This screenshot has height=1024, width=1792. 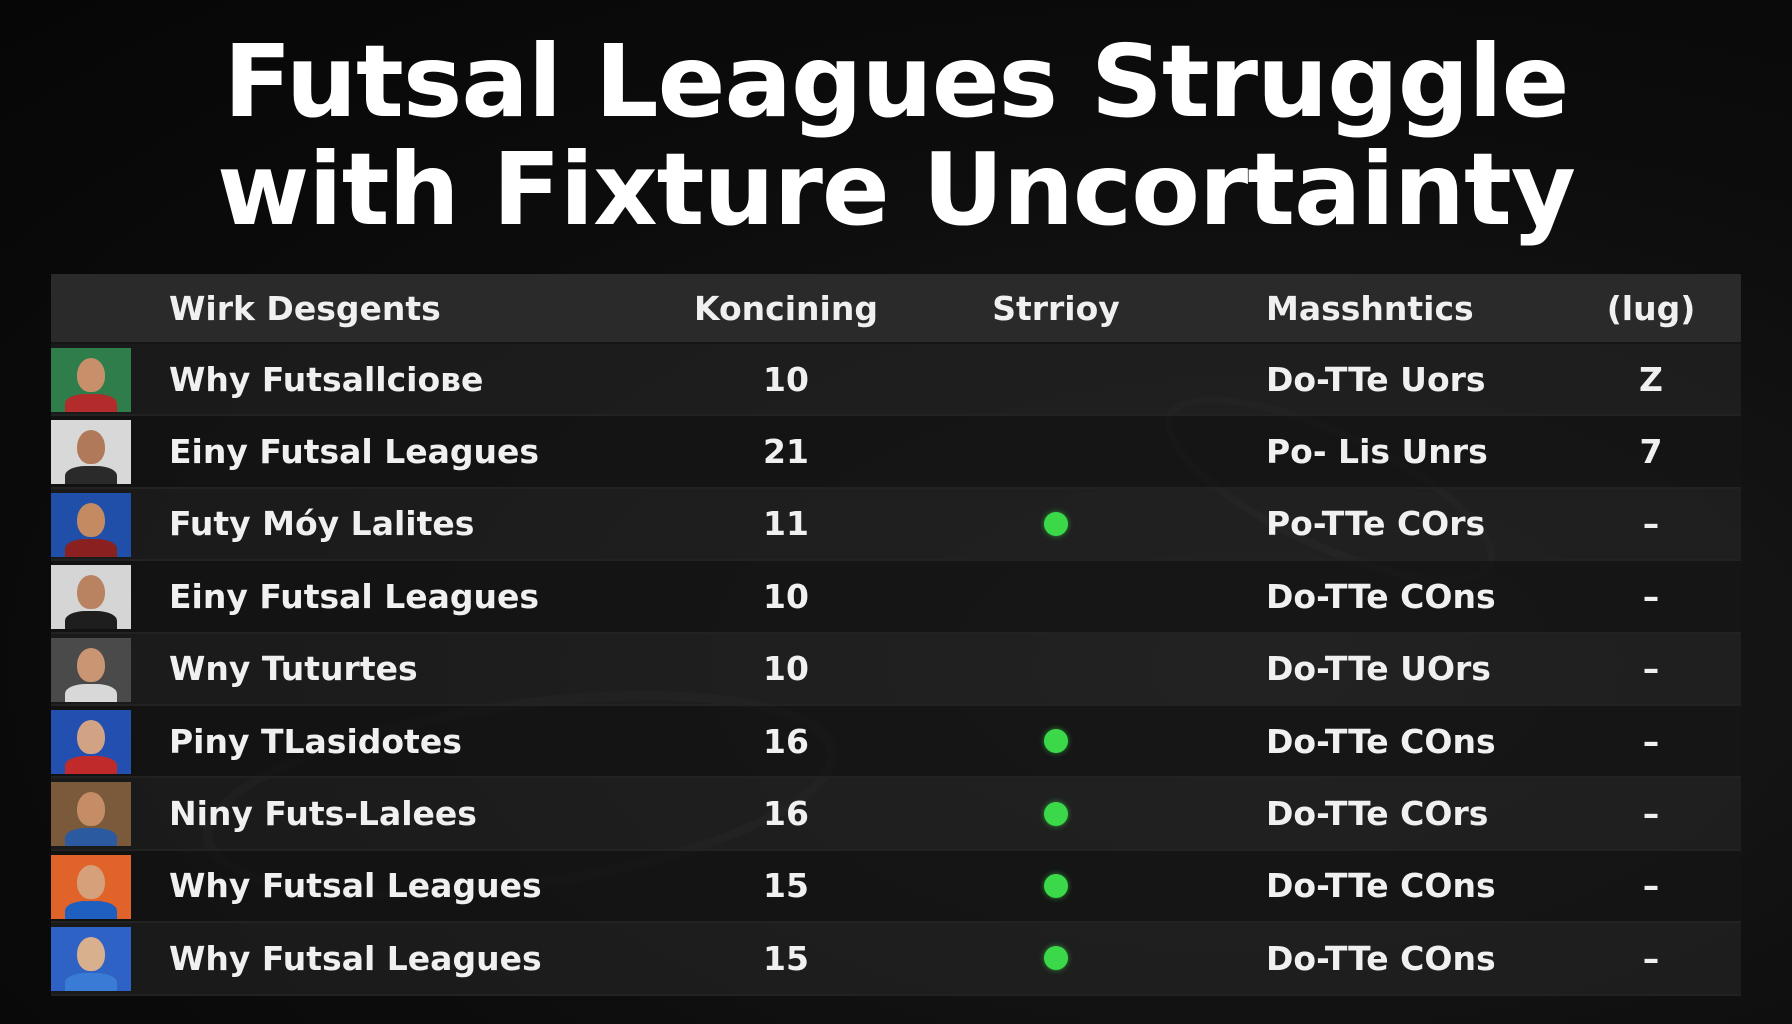 What do you see at coordinates (322, 524) in the screenshot?
I see `row-name: Futy Móy Lalites` at bounding box center [322, 524].